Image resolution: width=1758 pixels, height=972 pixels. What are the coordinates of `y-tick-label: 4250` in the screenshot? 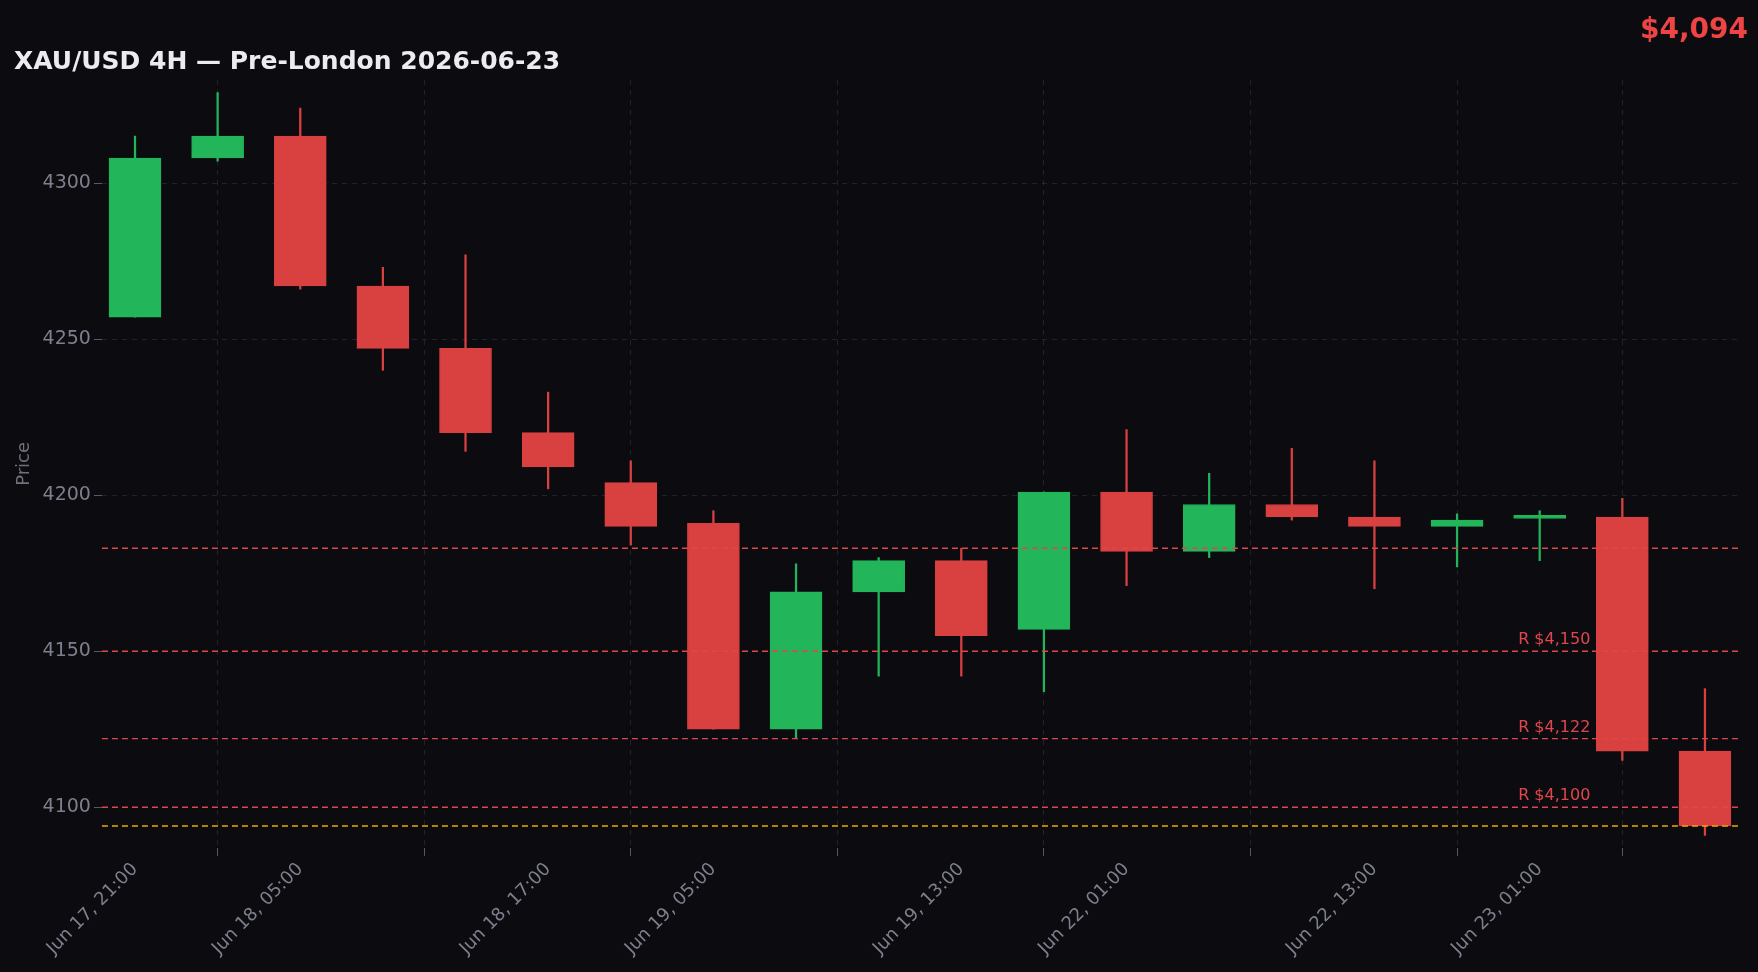 It's located at (66, 337).